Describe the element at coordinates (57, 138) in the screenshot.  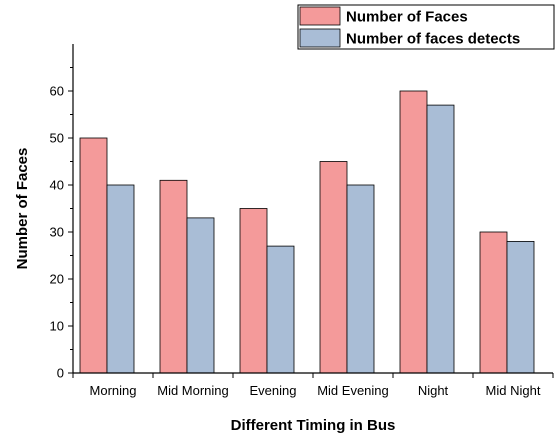
I see `y-tick-label: 50` at that location.